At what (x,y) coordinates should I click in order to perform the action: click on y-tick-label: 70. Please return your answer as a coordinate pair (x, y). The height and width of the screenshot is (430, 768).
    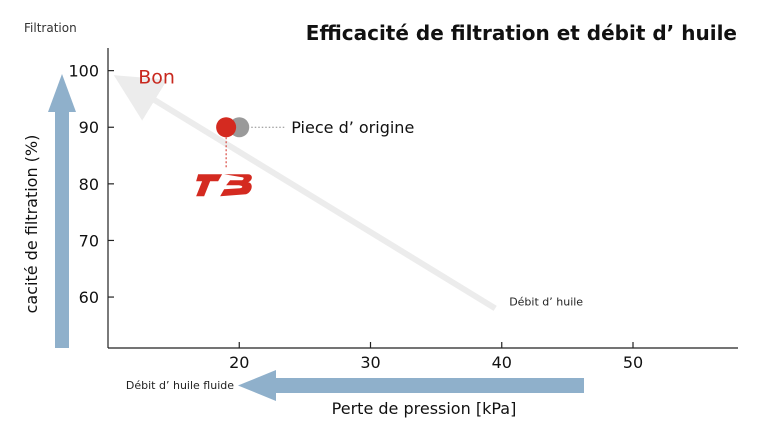
    Looking at the image, I should click on (89, 240).